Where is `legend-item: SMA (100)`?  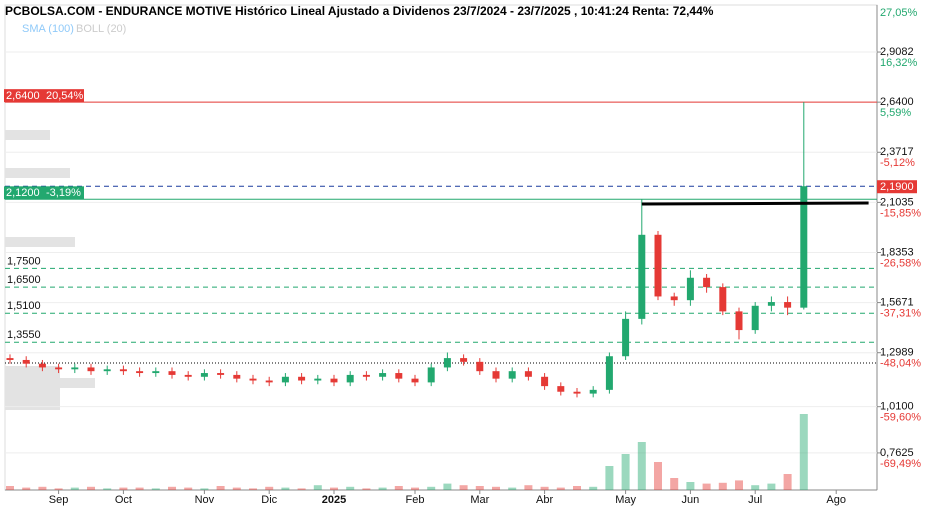 legend-item: SMA (100) is located at coordinates (48, 29).